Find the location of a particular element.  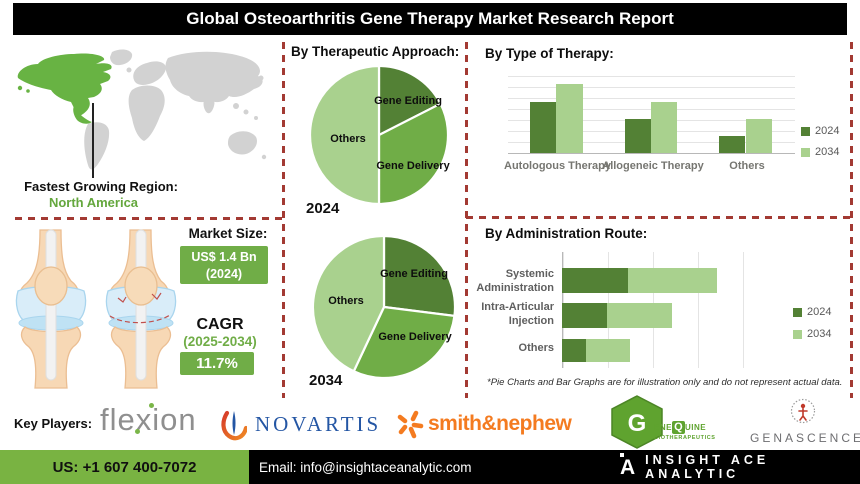

bar-intra-articular-2034 is located at coordinates (639, 315).